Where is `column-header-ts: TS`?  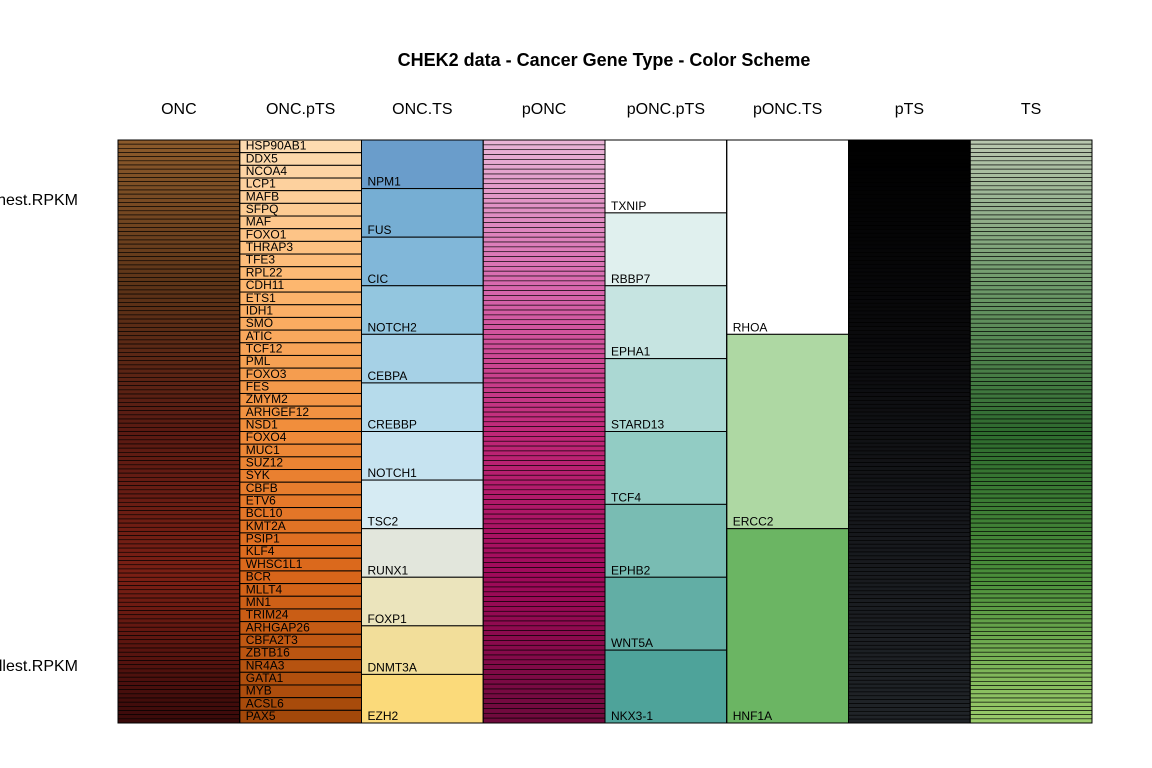 column-header-ts: TS is located at coordinates (1031, 109).